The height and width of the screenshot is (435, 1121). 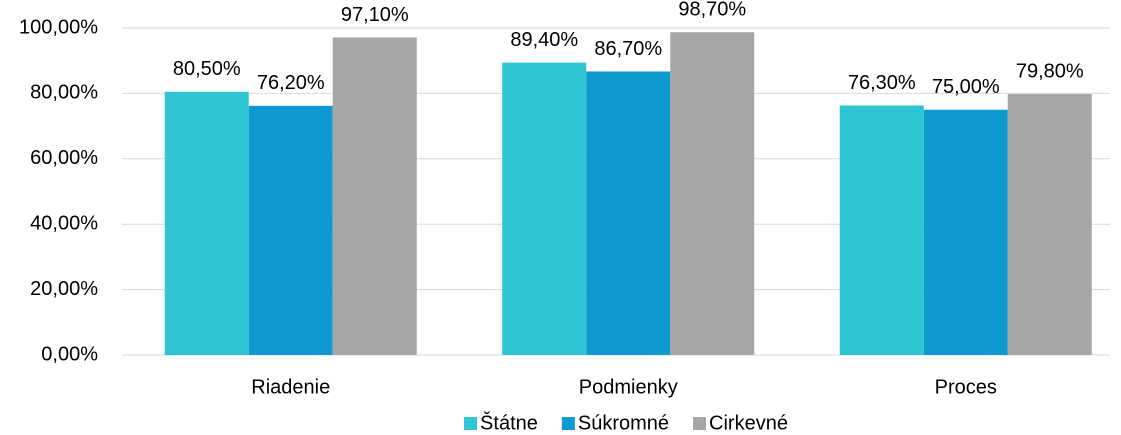 What do you see at coordinates (509, 422) in the screenshot?
I see `legend-label: Štátne` at bounding box center [509, 422].